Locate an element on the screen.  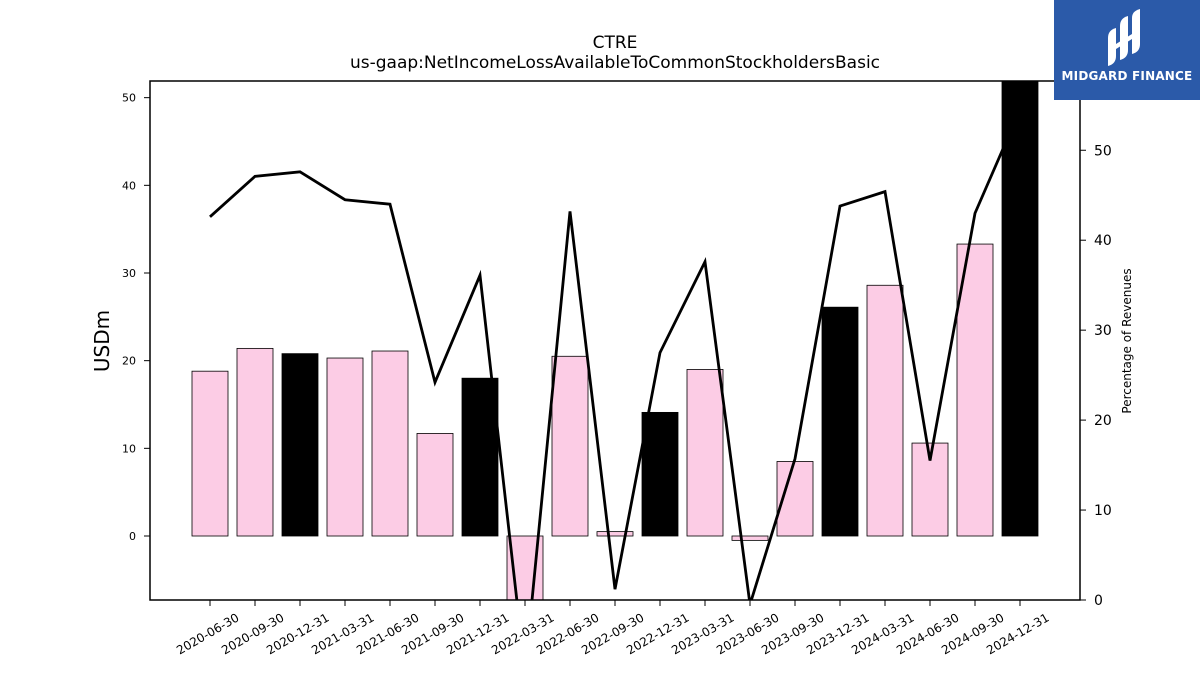
y-tick-label: 30 is located at coordinates (129, 273).